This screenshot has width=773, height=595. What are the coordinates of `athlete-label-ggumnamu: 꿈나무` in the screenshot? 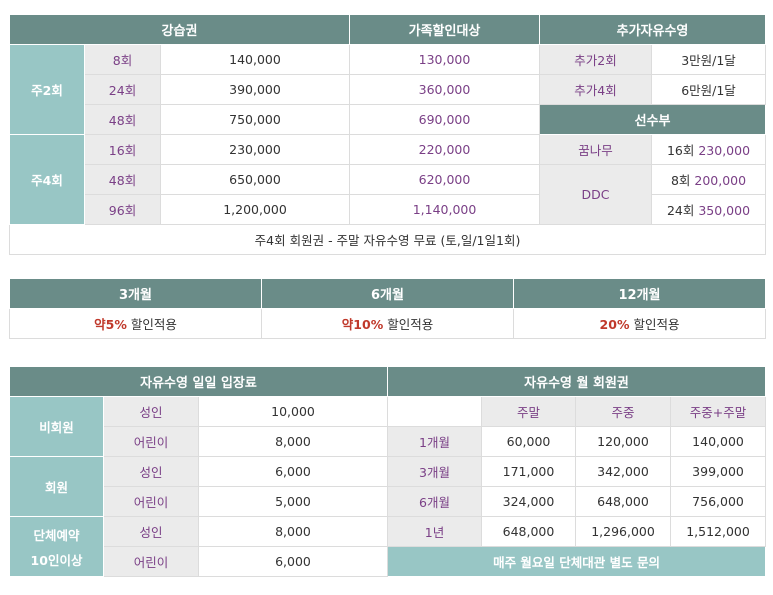 It's located at (595, 149).